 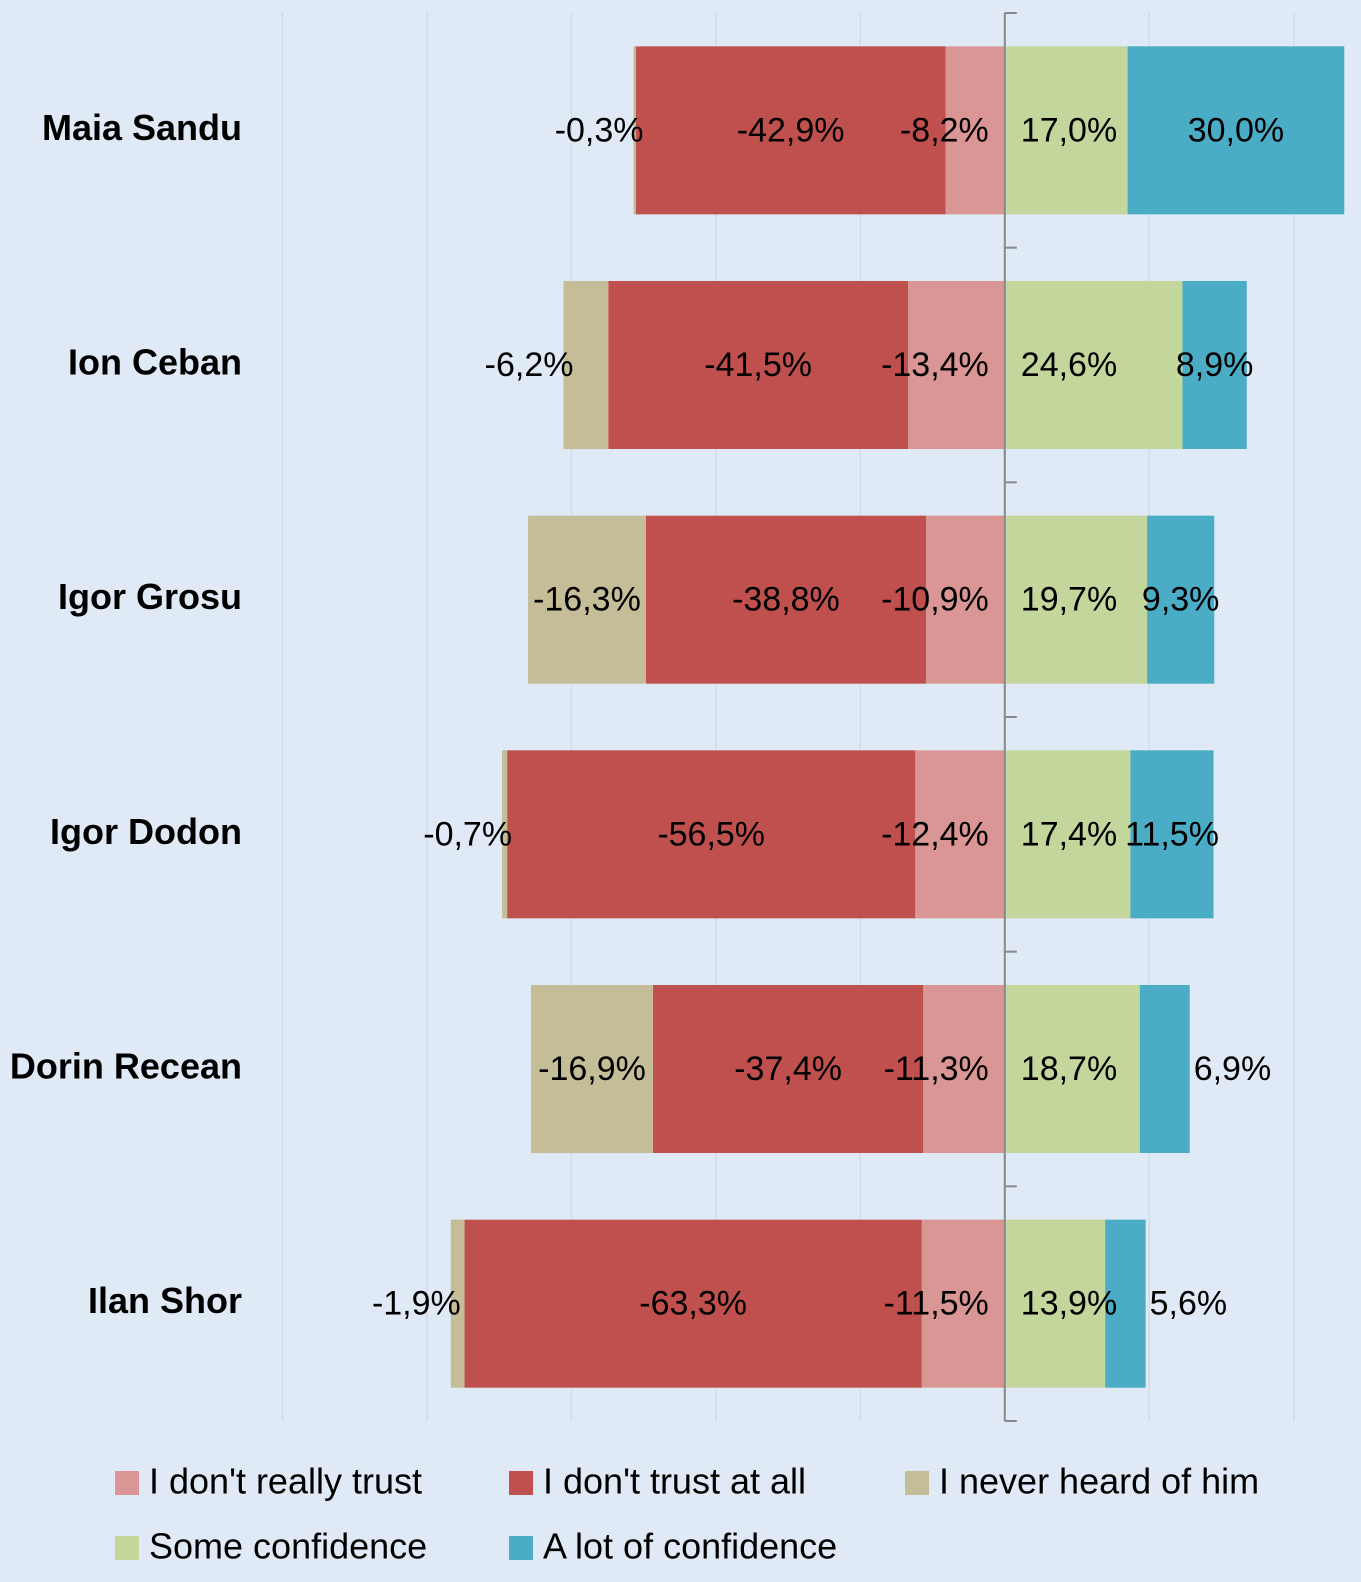 I want to click on legend-label: Some confidence, so click(x=288, y=1546).